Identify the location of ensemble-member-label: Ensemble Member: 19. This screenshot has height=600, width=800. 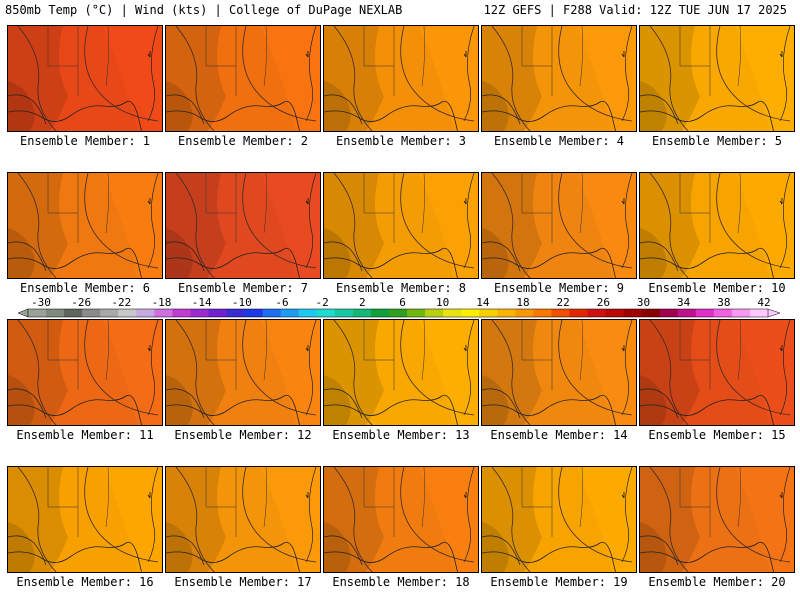
(559, 582).